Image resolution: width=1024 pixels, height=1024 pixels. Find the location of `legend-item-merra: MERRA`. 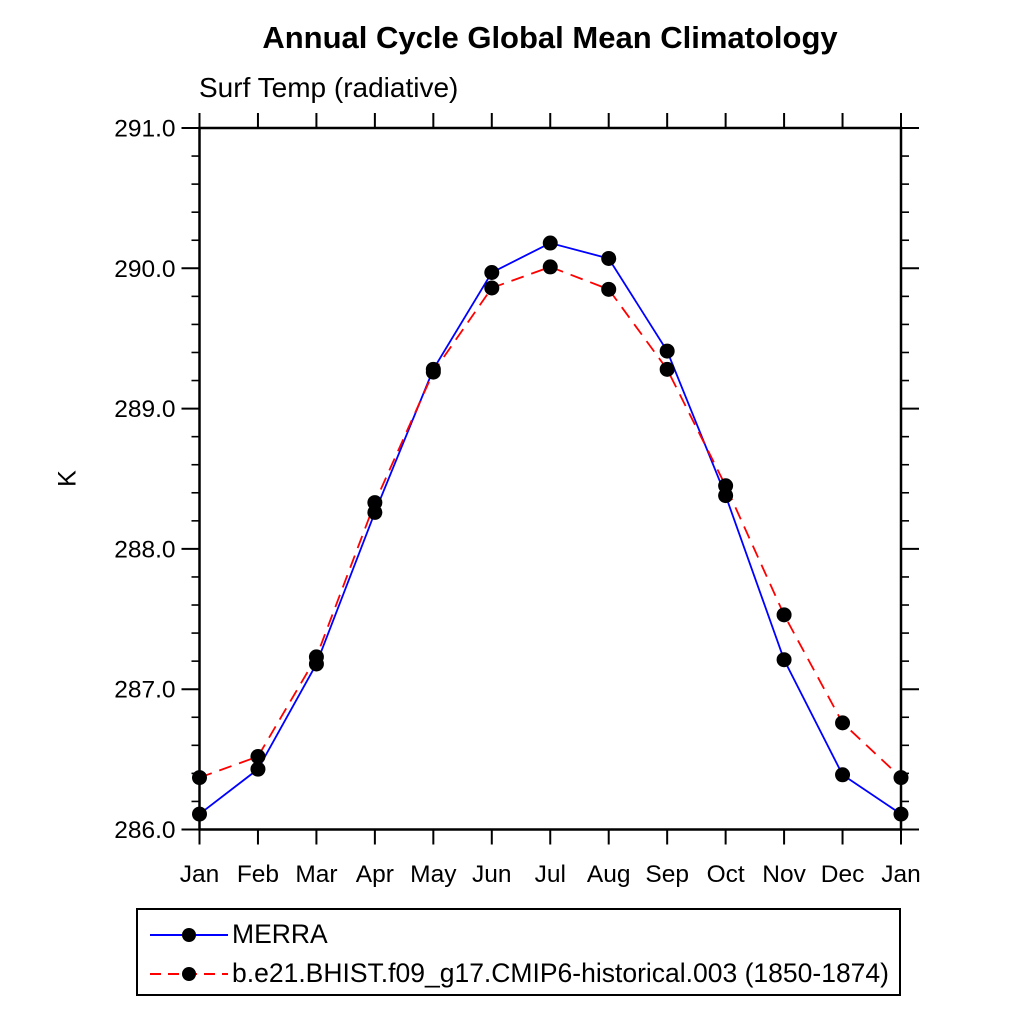

legend-item-merra: MERRA is located at coordinates (518, 934).